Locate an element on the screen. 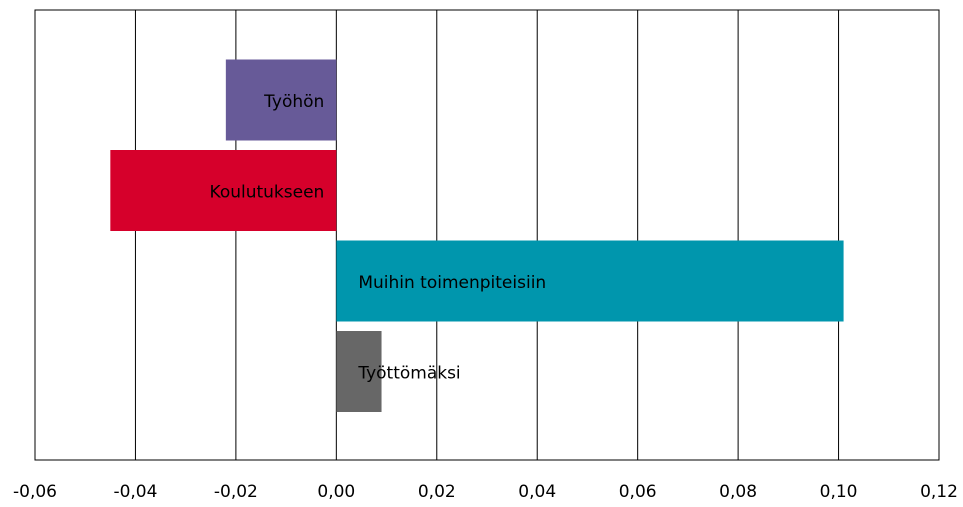  x-tick-label: -0,06 is located at coordinates (35, 492).